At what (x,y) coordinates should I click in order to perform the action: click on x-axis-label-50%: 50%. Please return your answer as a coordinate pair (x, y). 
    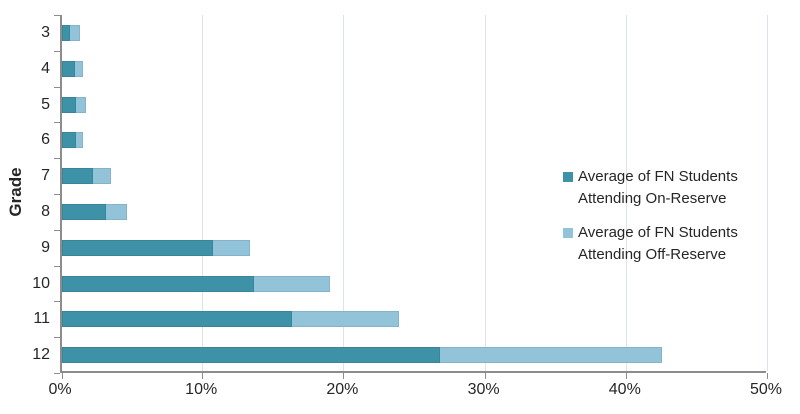
    Looking at the image, I should click on (766, 389).